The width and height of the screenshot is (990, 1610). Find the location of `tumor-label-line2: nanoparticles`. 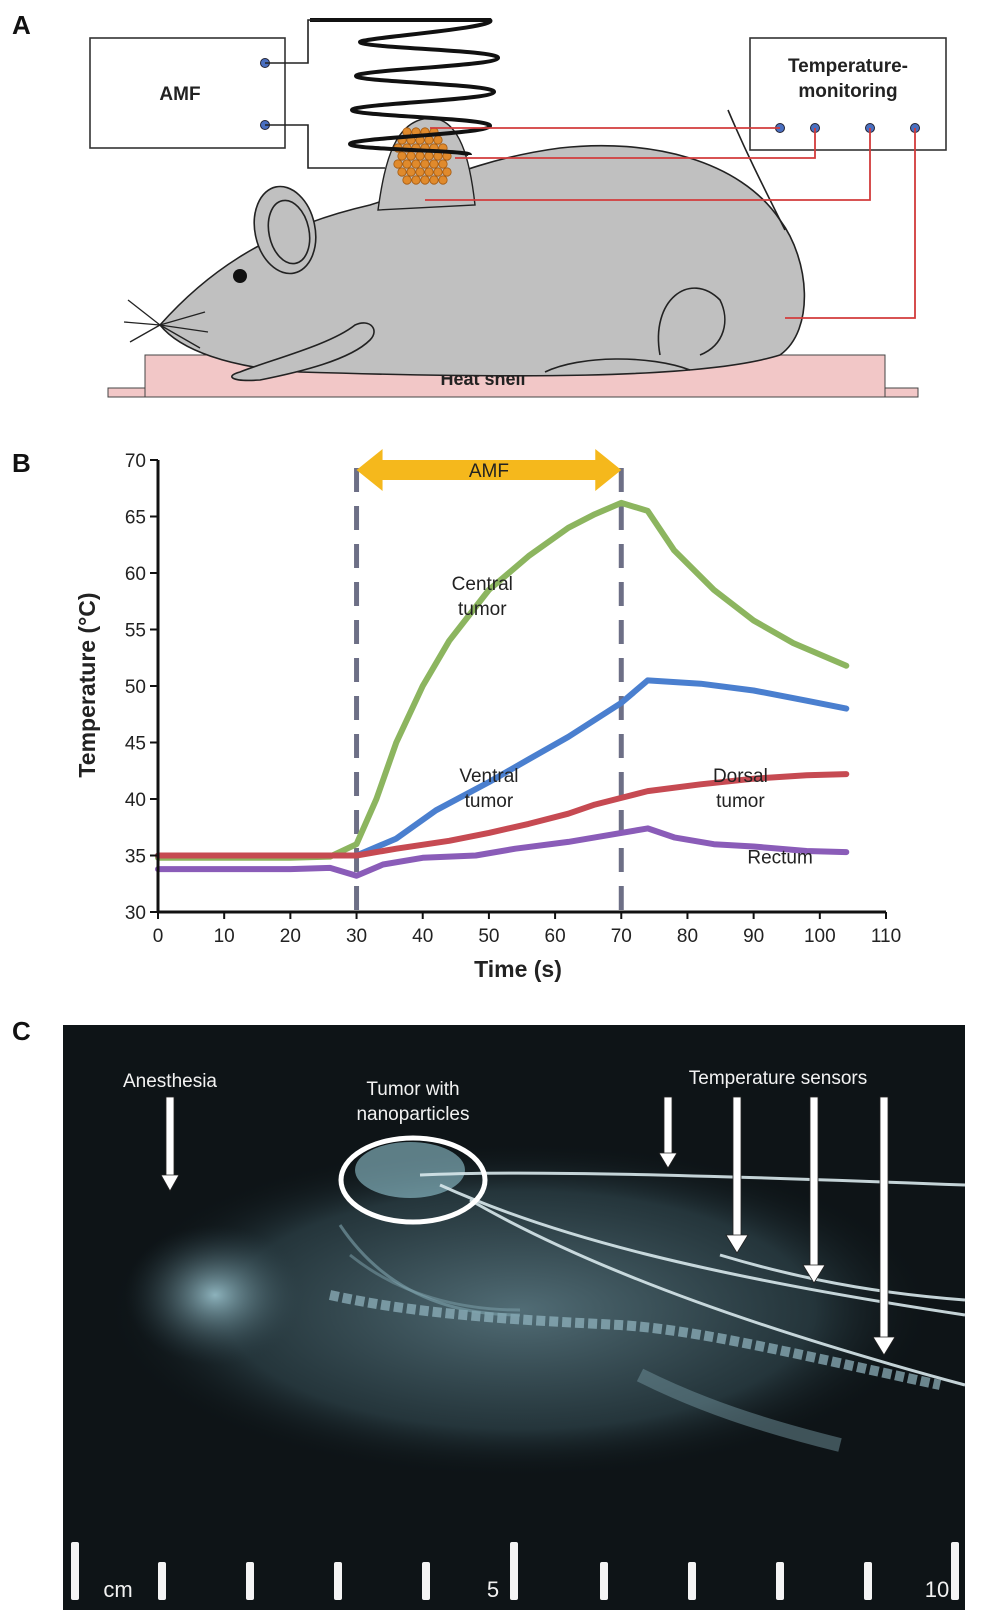

tumor-label-line2: nanoparticles is located at coordinates (412, 1114).